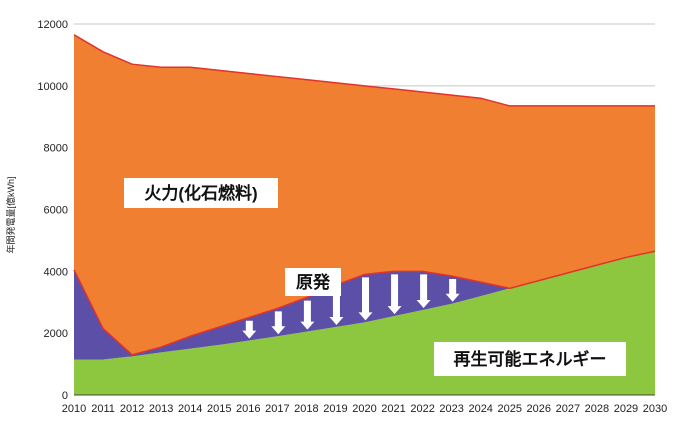 The image size is (680, 437). Describe the element at coordinates (56, 211) in the screenshot. I see `y-tick-label: 6000` at that location.